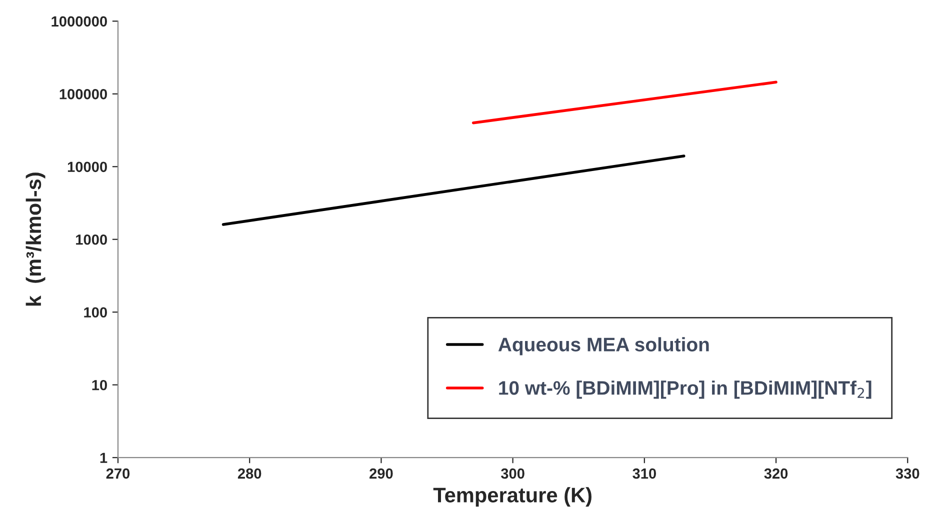 This screenshot has height=529, width=929. What do you see at coordinates (83, 94) in the screenshot?
I see `y-tick-label: 100000` at bounding box center [83, 94].